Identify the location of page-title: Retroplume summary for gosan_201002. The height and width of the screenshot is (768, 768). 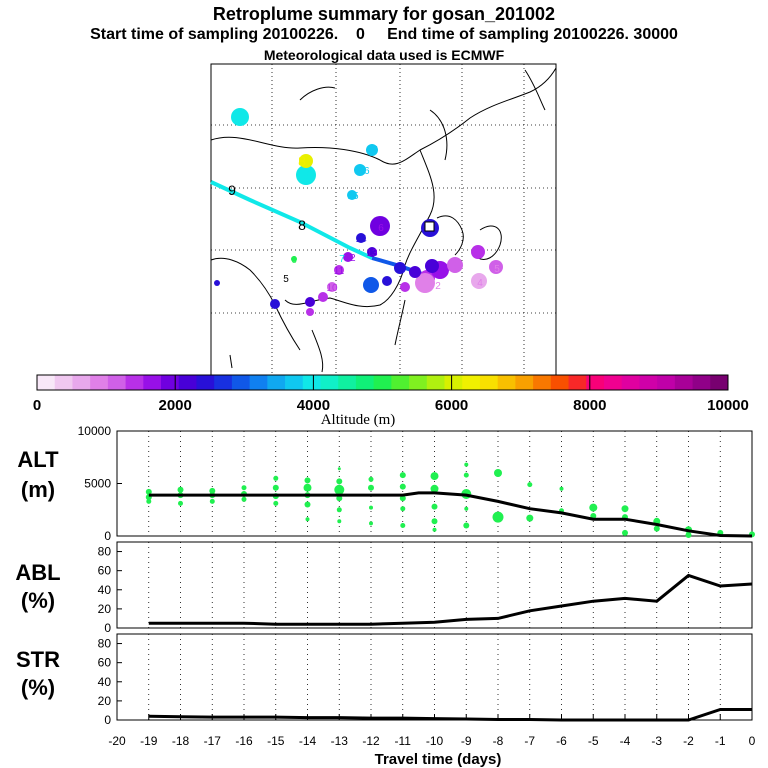
(384, 14).